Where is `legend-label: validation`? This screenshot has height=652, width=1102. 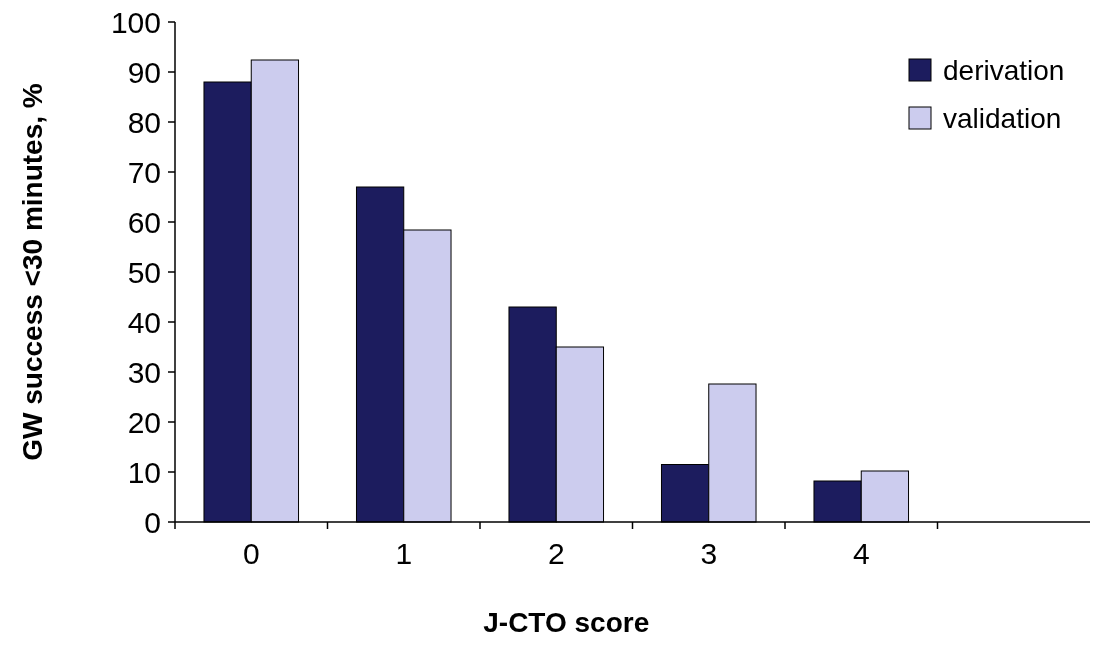
legend-label: validation is located at coordinates (1002, 118).